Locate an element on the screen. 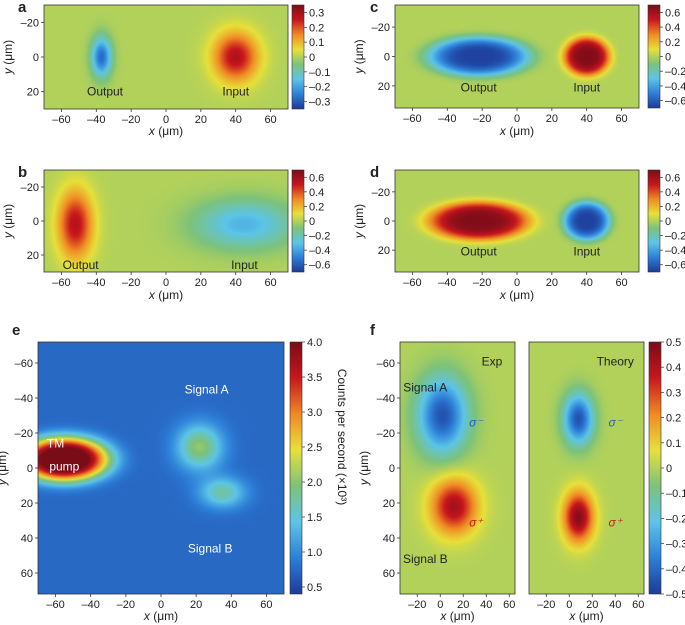  colorbar-tick-label: 2.5 is located at coordinates (314, 448).